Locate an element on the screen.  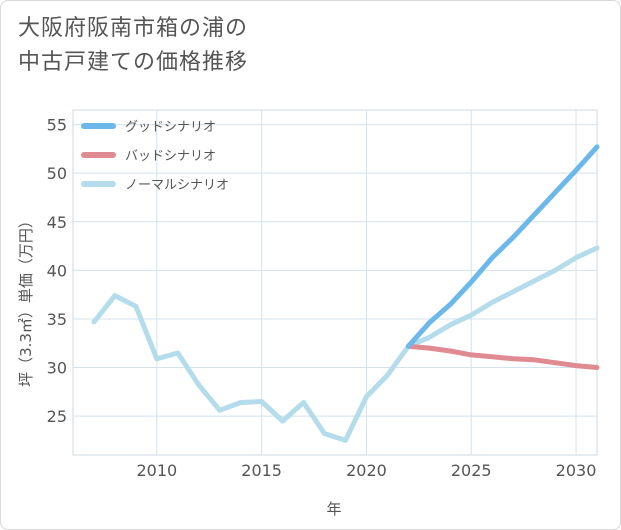
chart-title-line-1: 大阪府阪南市箱の浦の is located at coordinates (133, 28).